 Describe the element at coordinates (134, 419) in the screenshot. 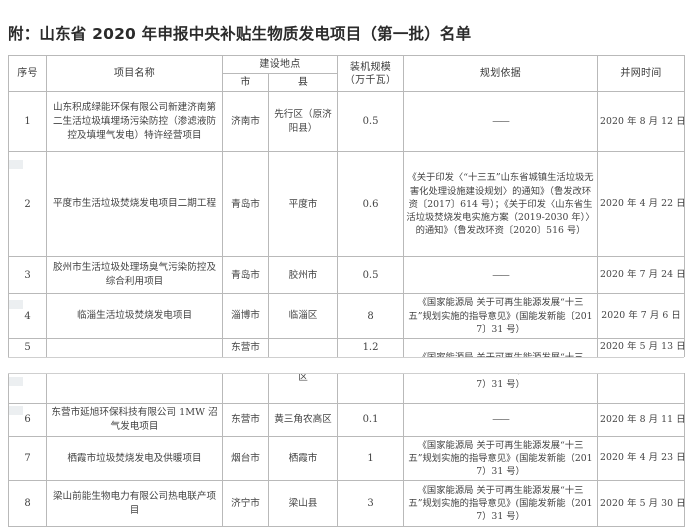

I see `cell-project-name: 东营市延旭环保科技有限公司 1MW 沼气发电项目` at that location.